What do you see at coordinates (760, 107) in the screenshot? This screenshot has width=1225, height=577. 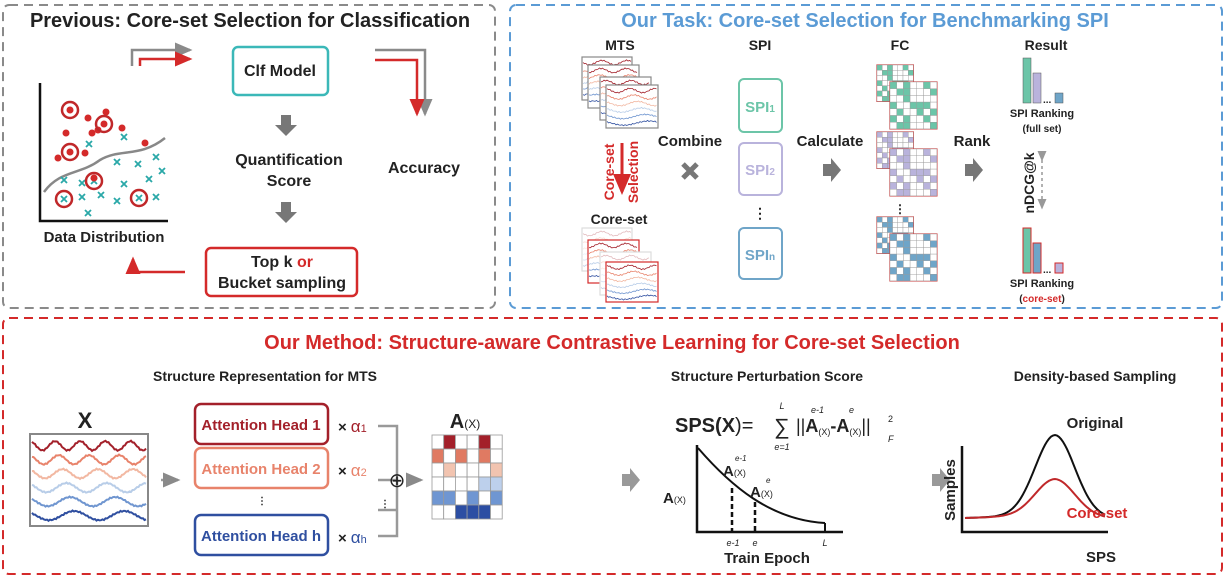 I see `svg-text: SPI1` at bounding box center [760, 107].